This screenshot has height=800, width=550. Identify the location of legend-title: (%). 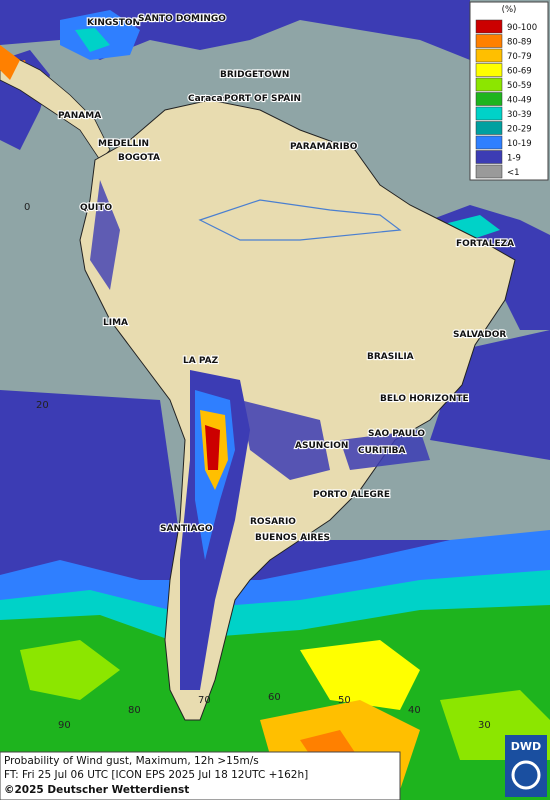
(509, 10).